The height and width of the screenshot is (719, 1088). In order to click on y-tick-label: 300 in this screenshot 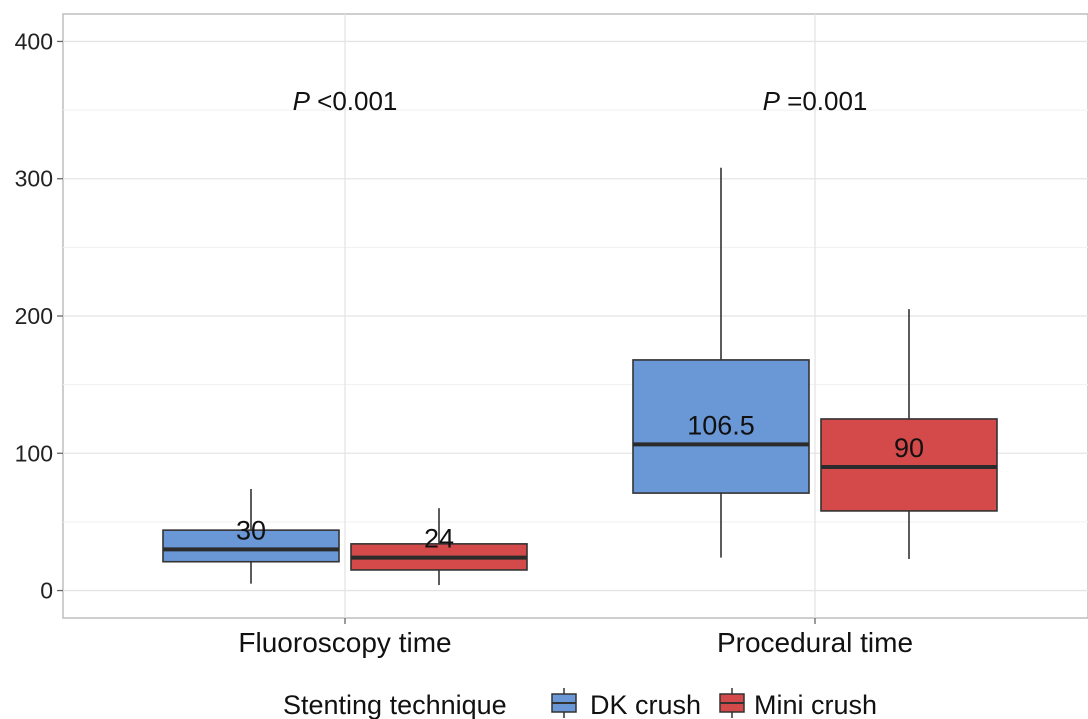, I will do `click(34, 179)`.